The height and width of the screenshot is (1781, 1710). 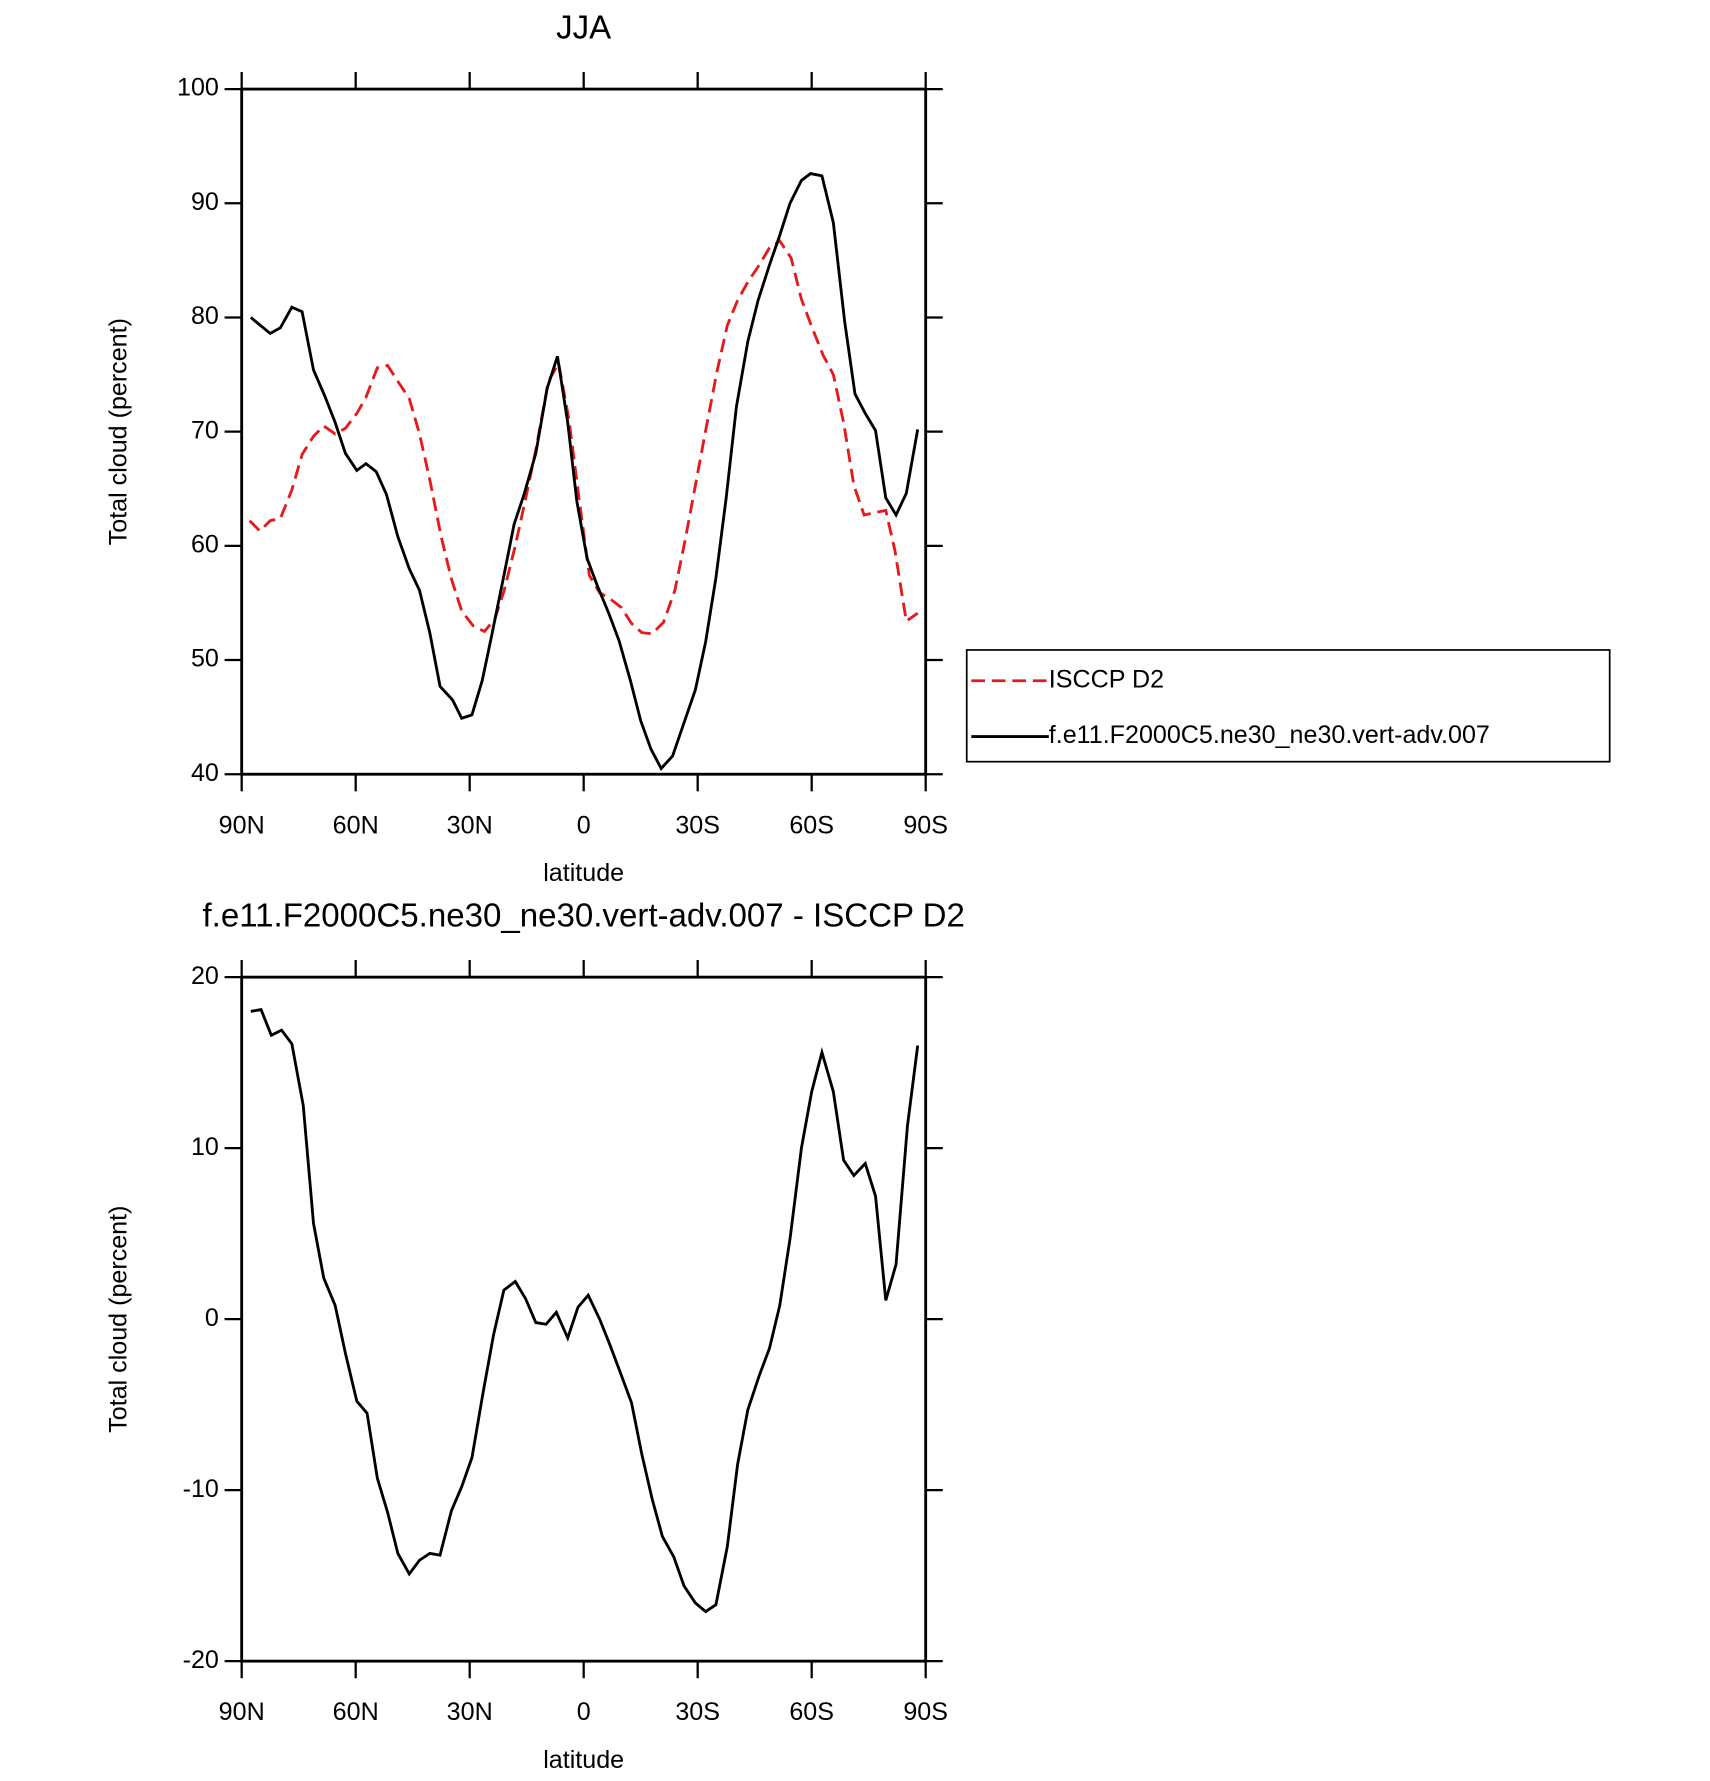 What do you see at coordinates (583, 28) in the screenshot?
I see `chart-title: JJA` at bounding box center [583, 28].